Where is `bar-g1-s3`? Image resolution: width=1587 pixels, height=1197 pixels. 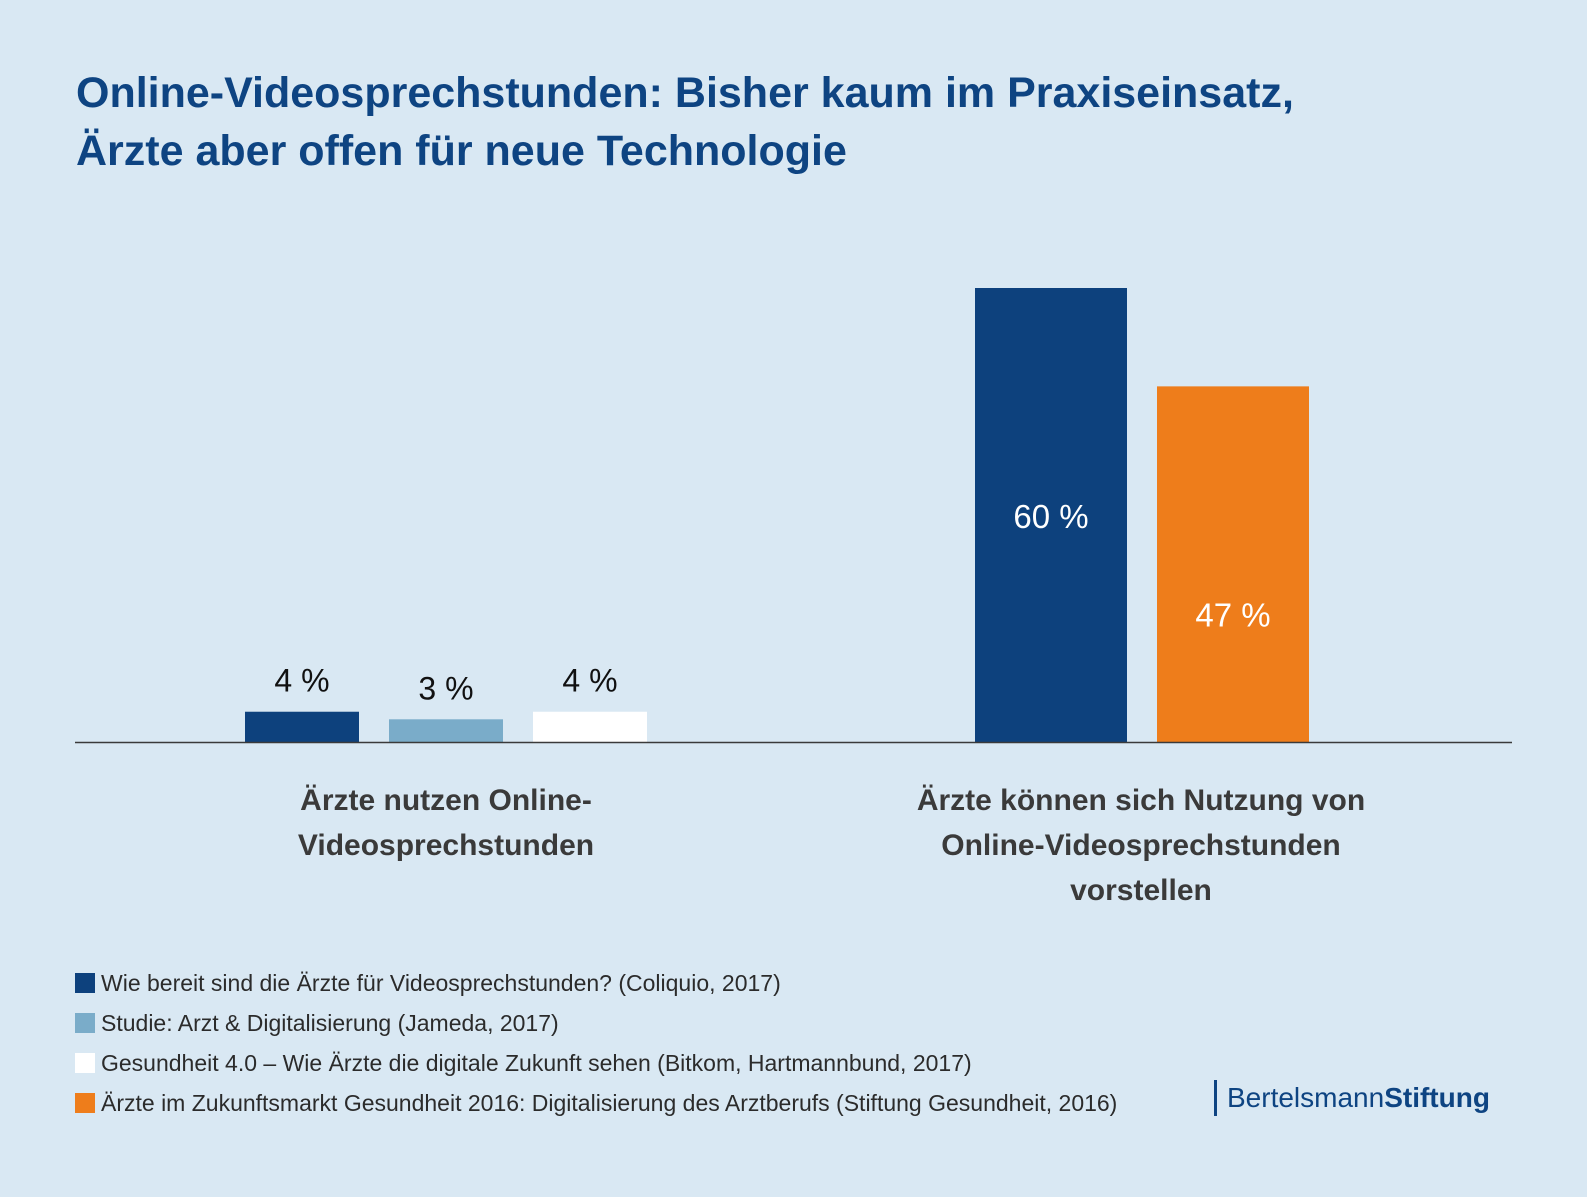 bar-g1-s3 is located at coordinates (1233, 564).